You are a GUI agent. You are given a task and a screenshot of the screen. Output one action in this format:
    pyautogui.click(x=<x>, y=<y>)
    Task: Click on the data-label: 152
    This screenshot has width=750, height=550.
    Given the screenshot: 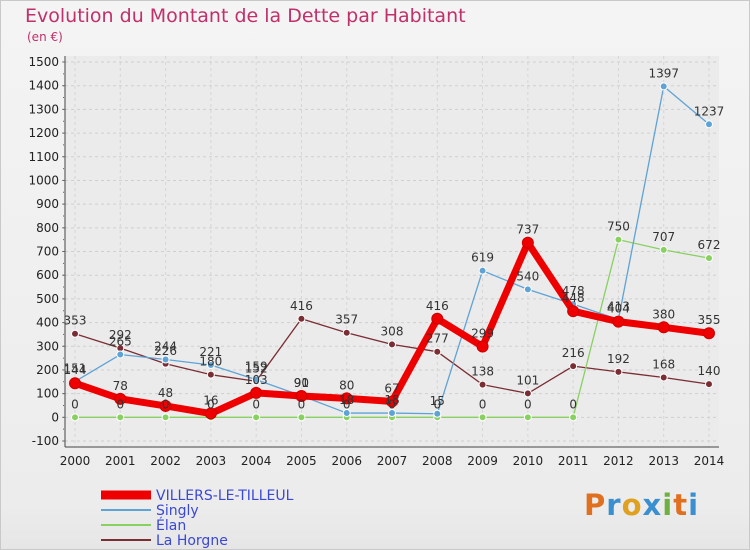 What is the action you would take?
    pyautogui.click(x=256, y=368)
    